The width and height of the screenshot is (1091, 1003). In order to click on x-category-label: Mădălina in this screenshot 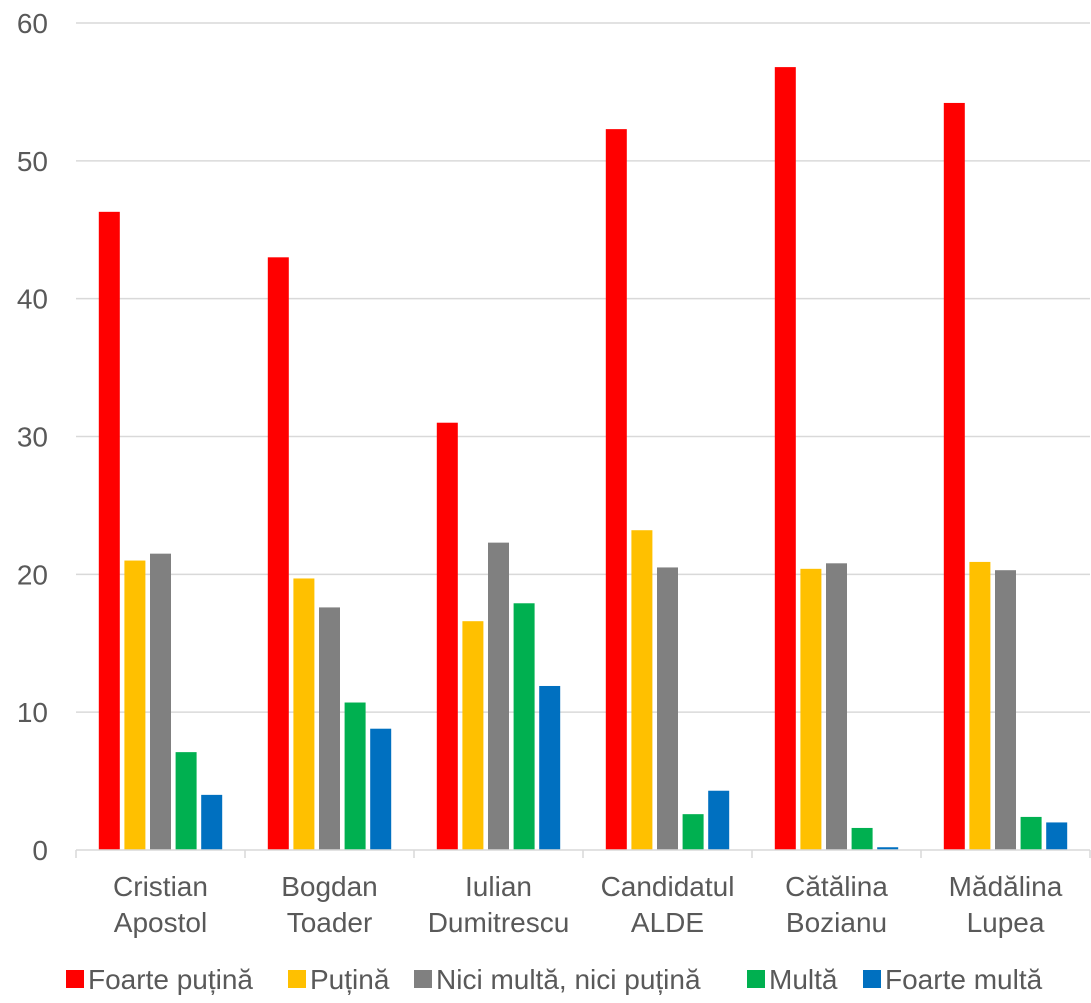, I will do `click(1006, 886)`.